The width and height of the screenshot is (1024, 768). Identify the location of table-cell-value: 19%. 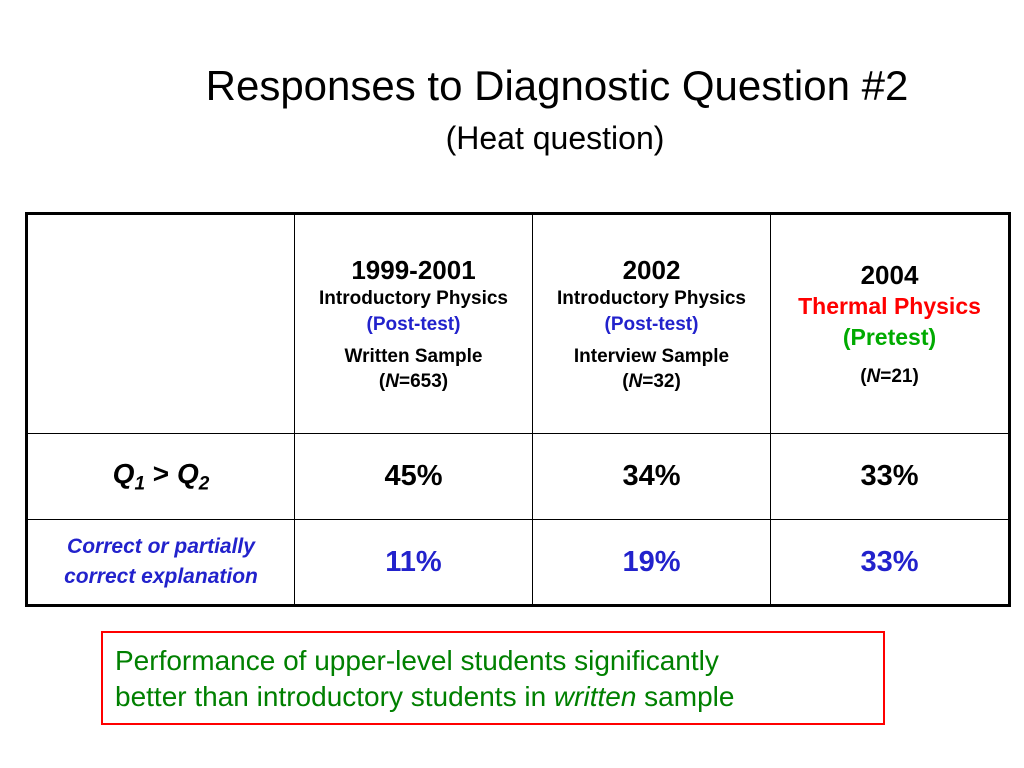
(651, 562).